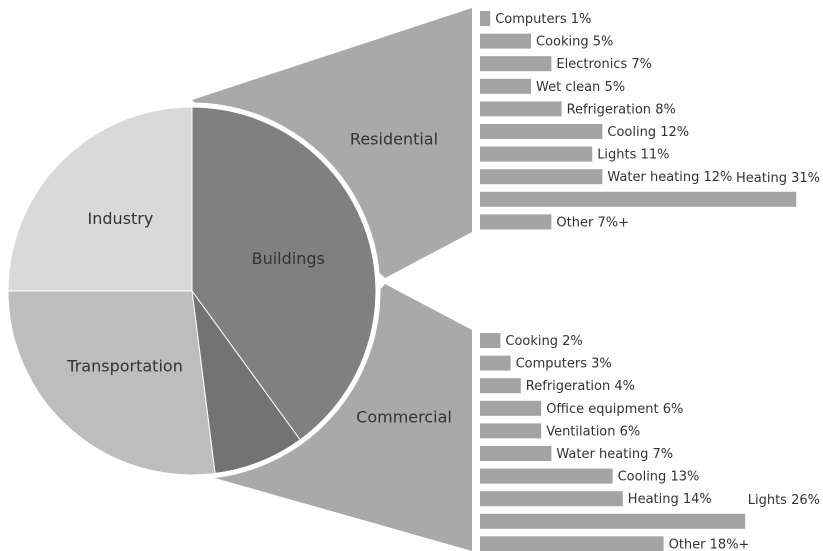  I want to click on value-label: 1%, so click(581, 19).